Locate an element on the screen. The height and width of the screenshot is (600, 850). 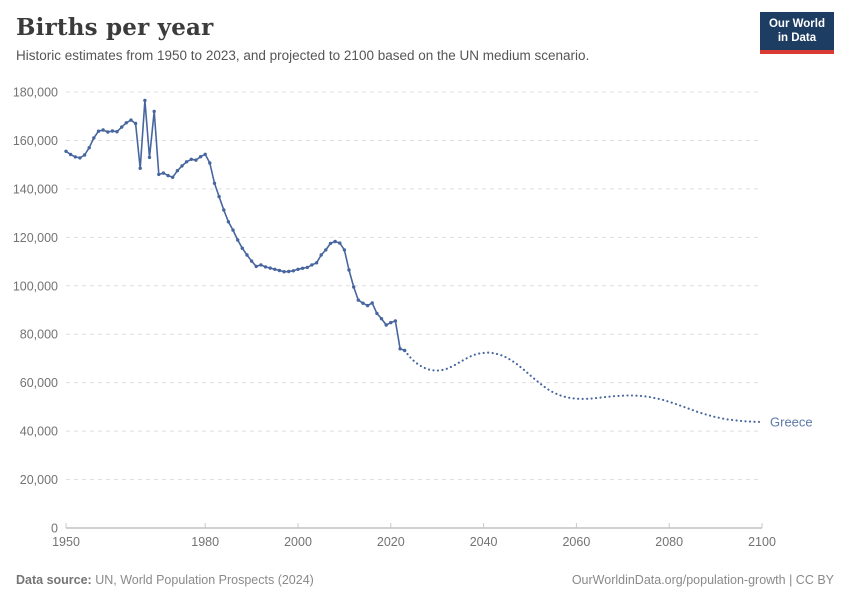
entity-label: Greece is located at coordinates (791, 421).